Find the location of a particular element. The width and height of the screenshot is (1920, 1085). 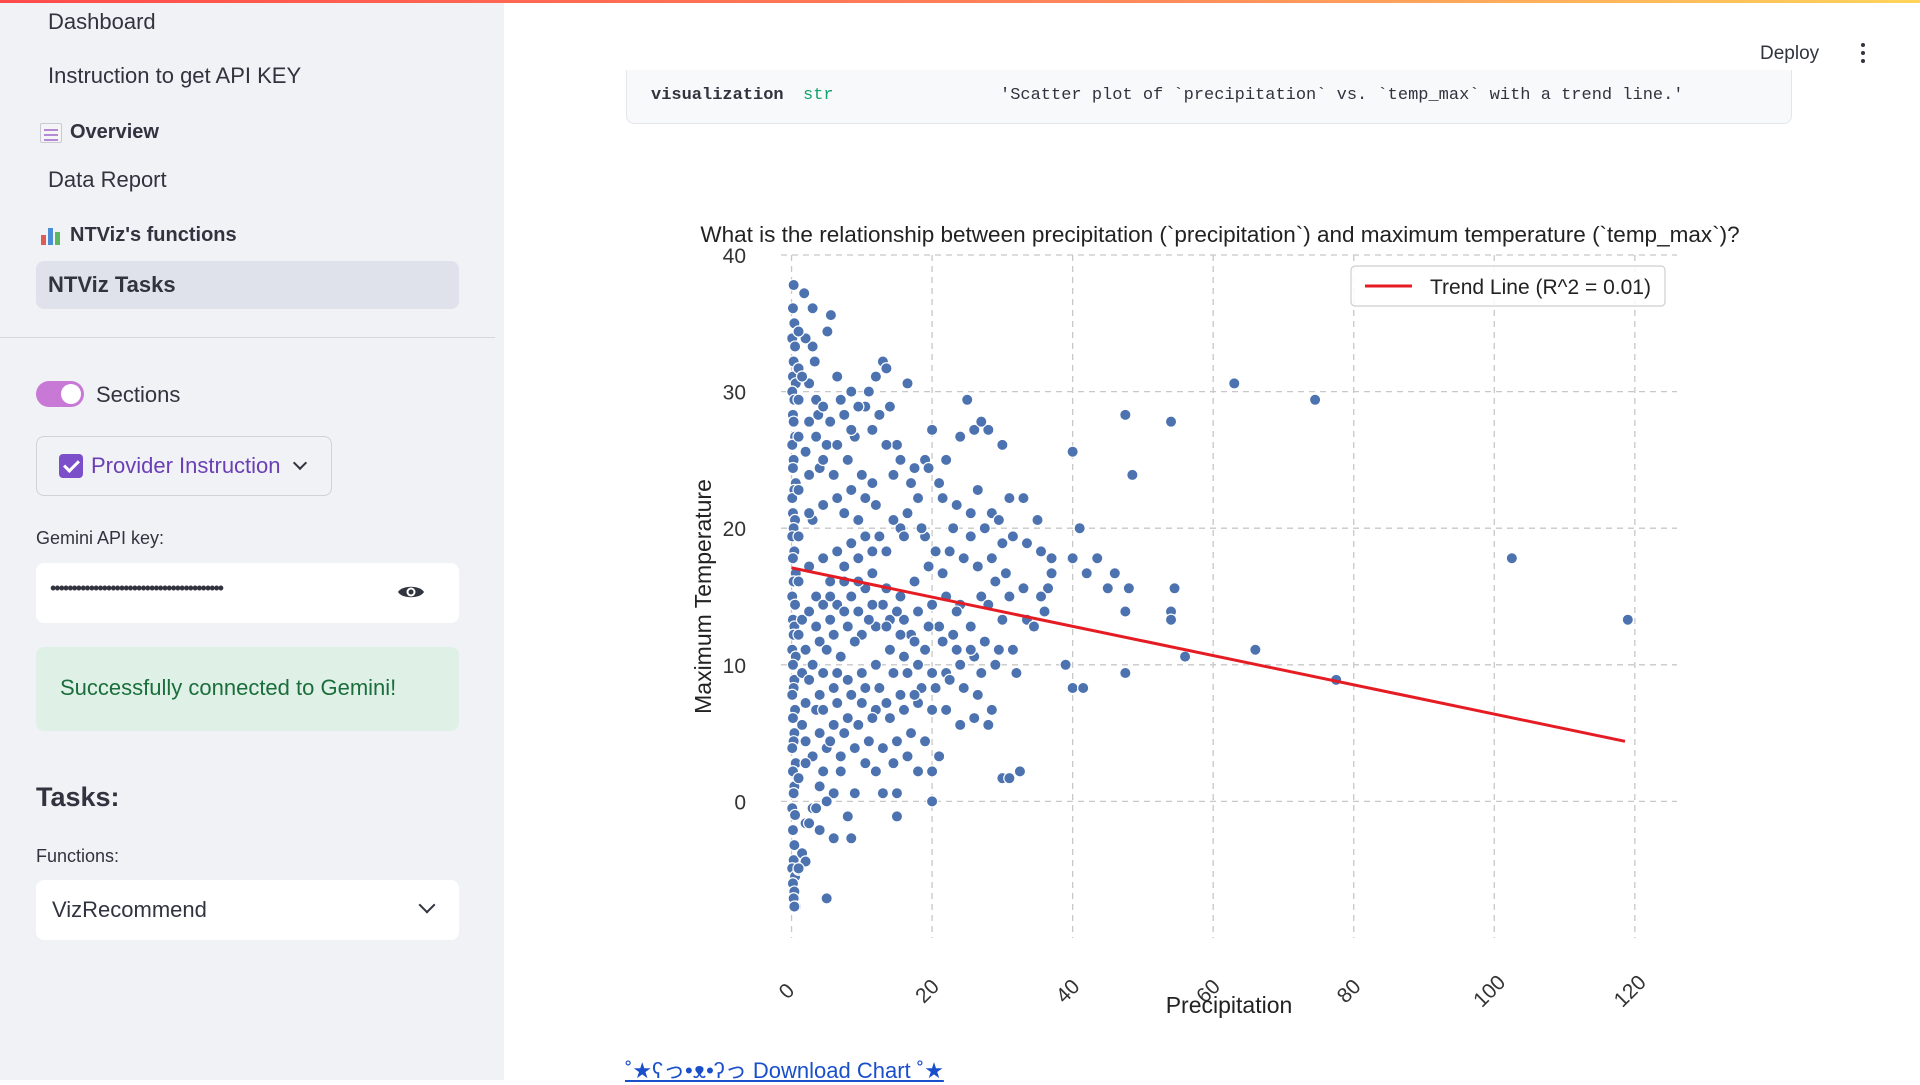

functions-select: VizRecommend is located at coordinates (247, 910).